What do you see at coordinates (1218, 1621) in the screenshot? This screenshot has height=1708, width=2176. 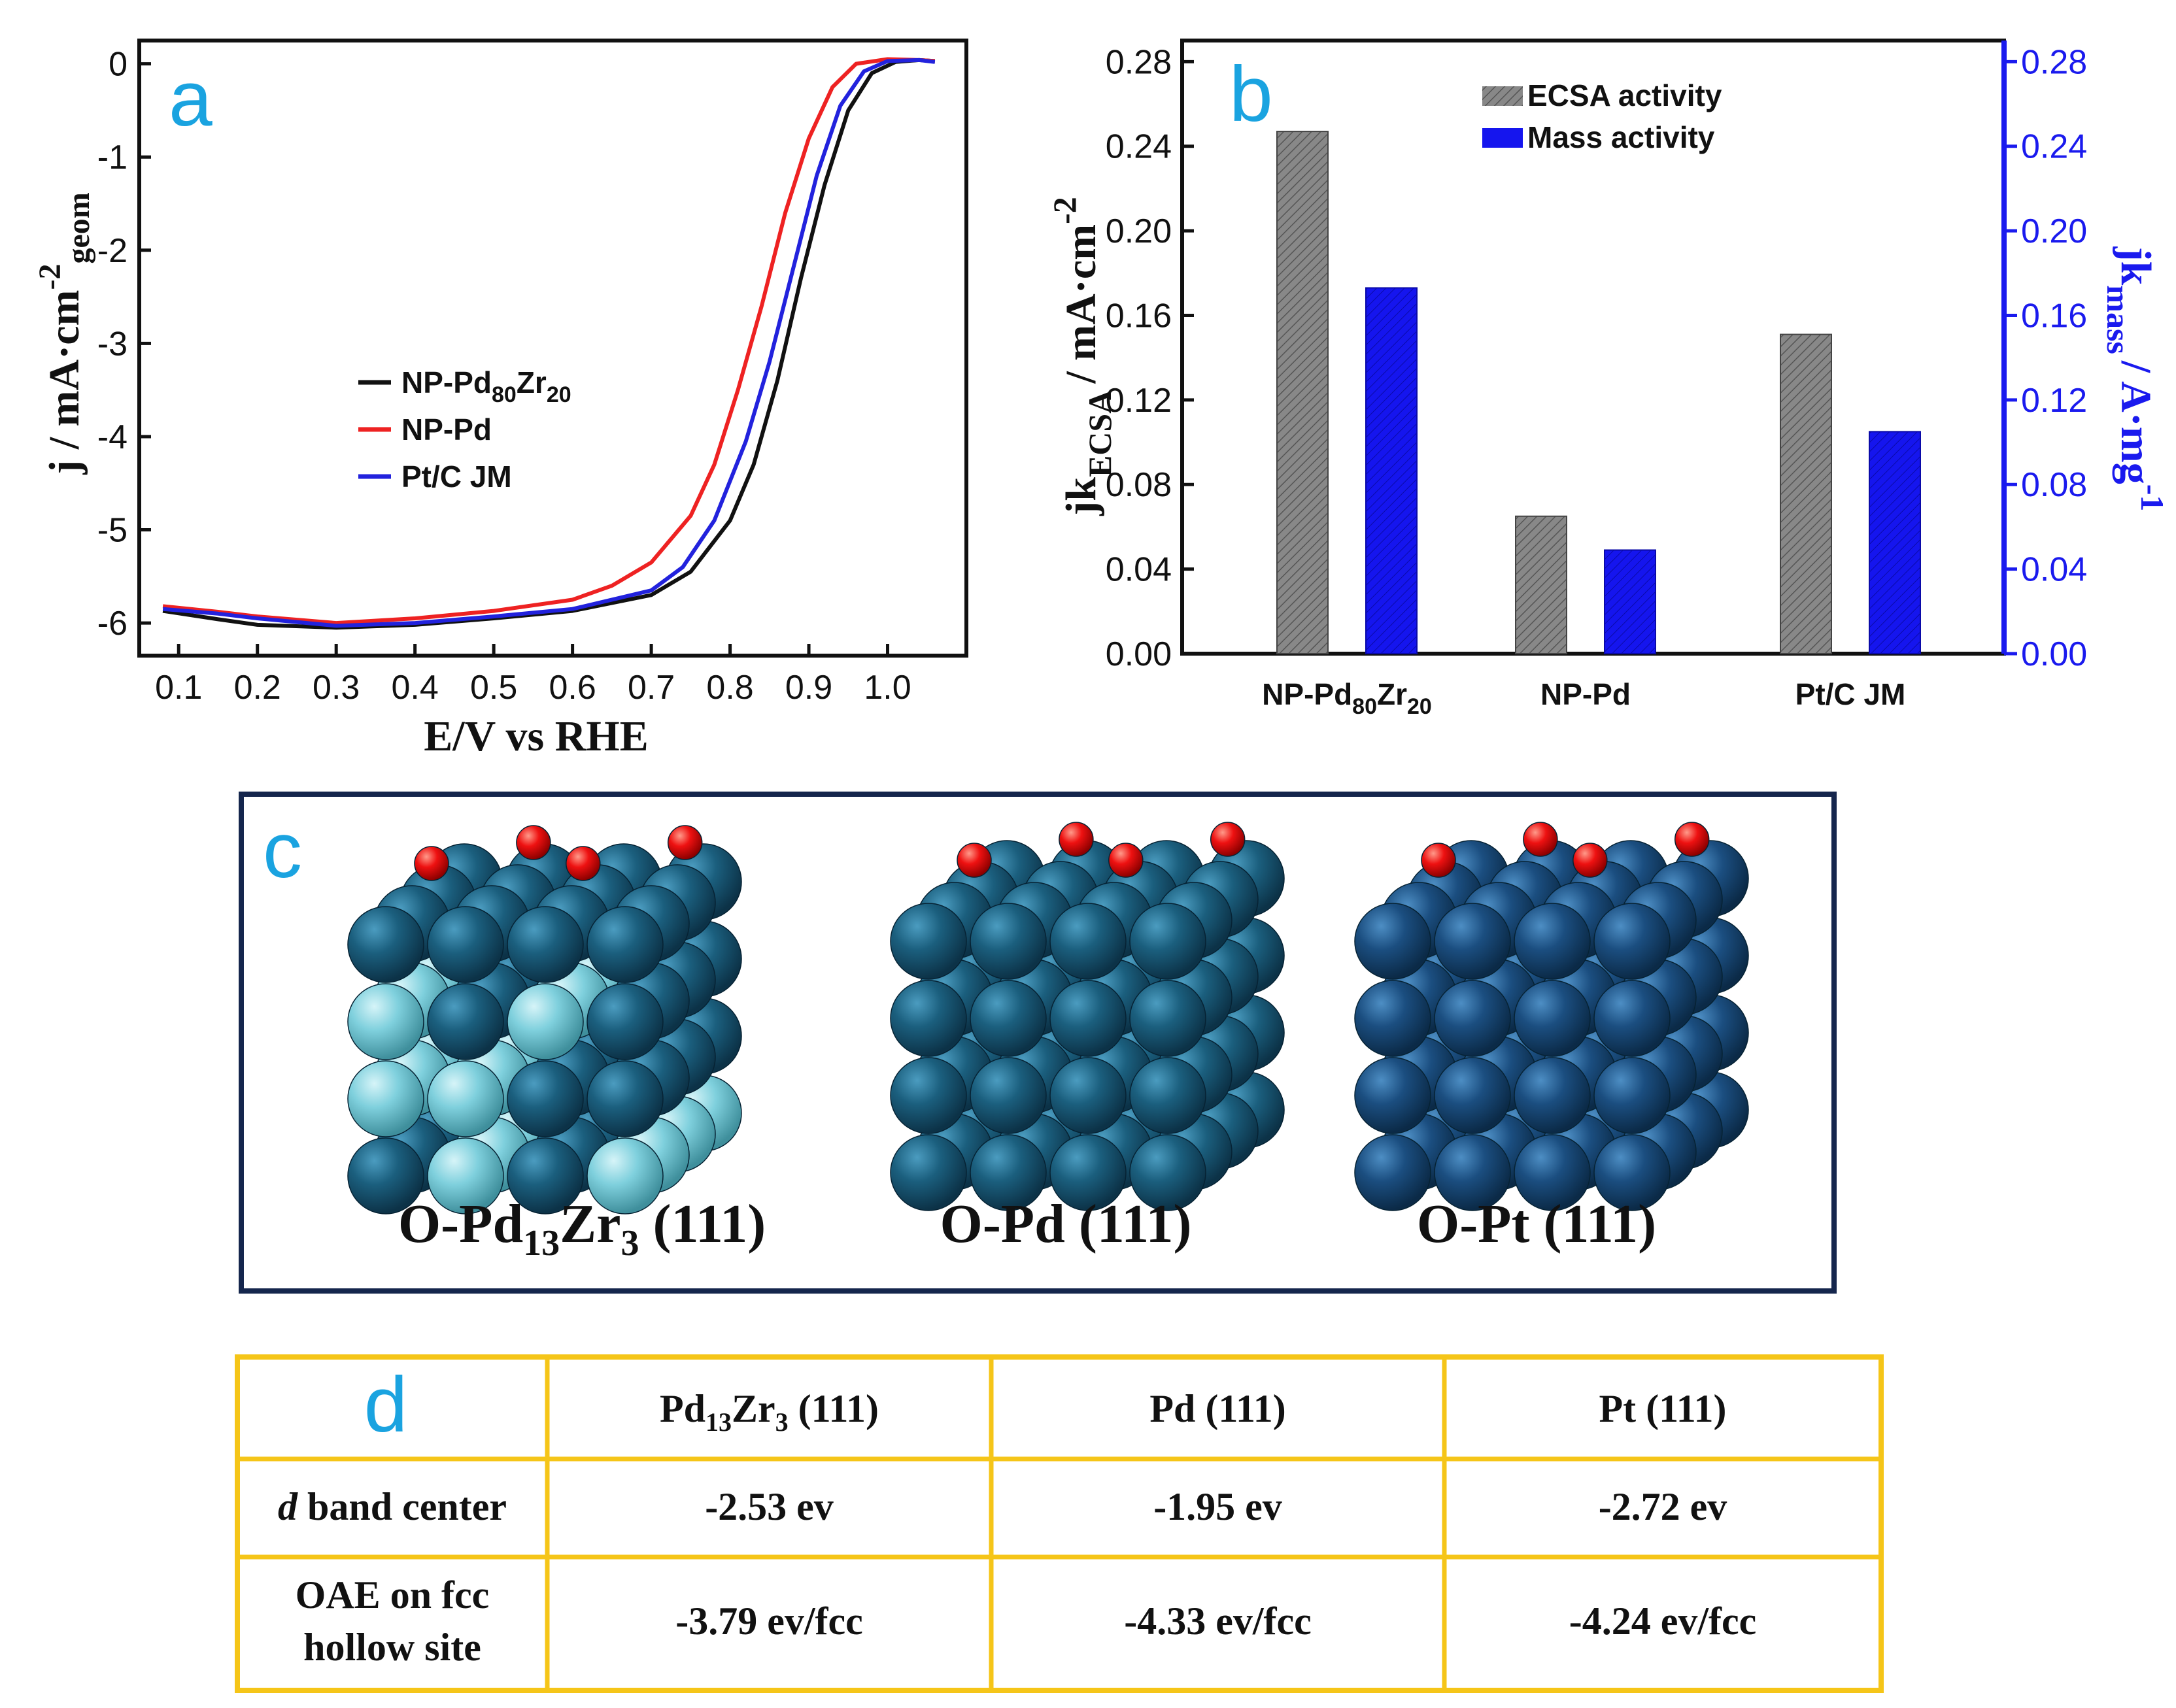 I see `panel-d-cell-value: -4.33 ev/fcc` at bounding box center [1218, 1621].